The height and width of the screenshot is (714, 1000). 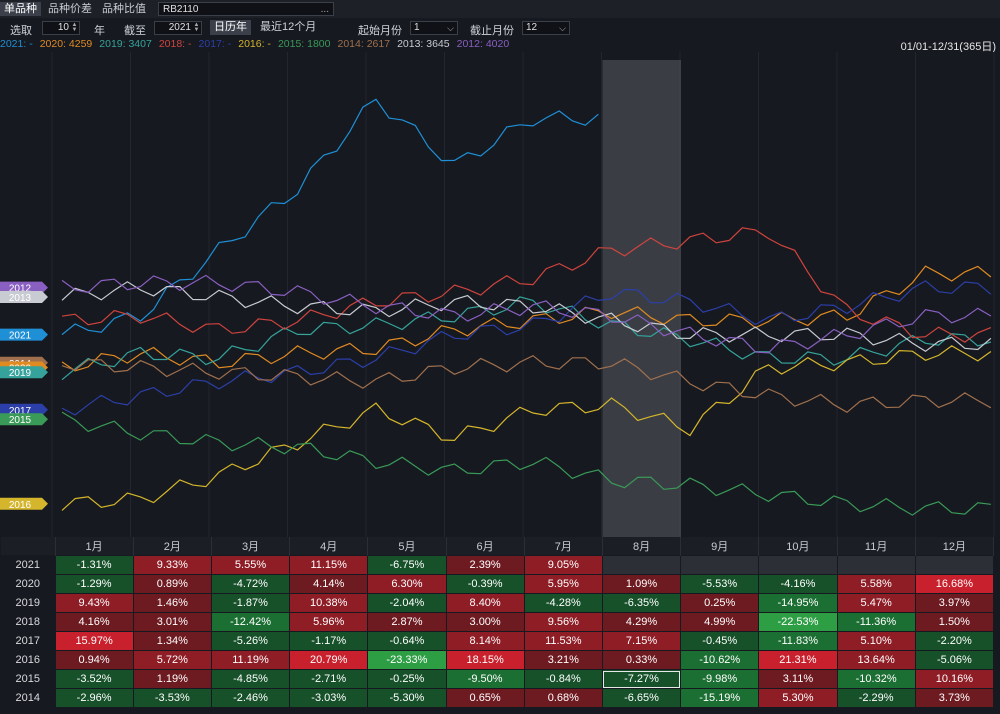 What do you see at coordinates (485, 603) in the screenshot?
I see `change-cell: 8.40%` at bounding box center [485, 603].